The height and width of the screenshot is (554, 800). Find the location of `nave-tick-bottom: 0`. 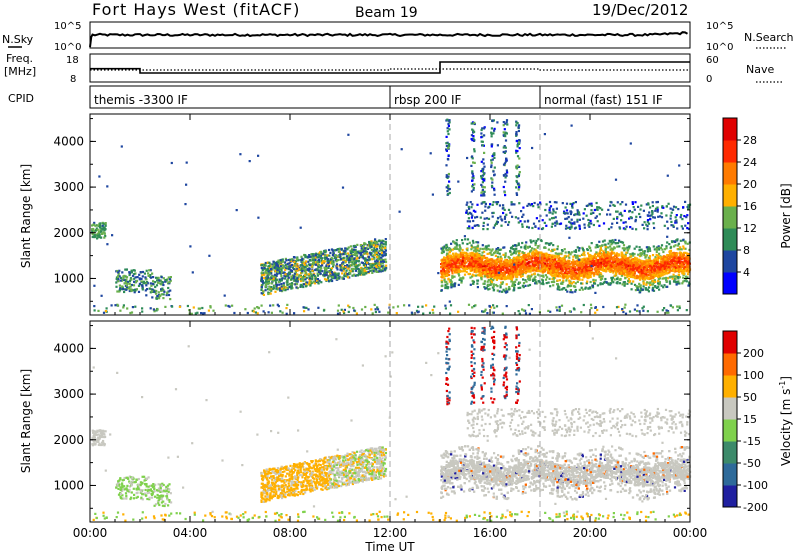

nave-tick-bottom: 0 is located at coordinates (709, 79).